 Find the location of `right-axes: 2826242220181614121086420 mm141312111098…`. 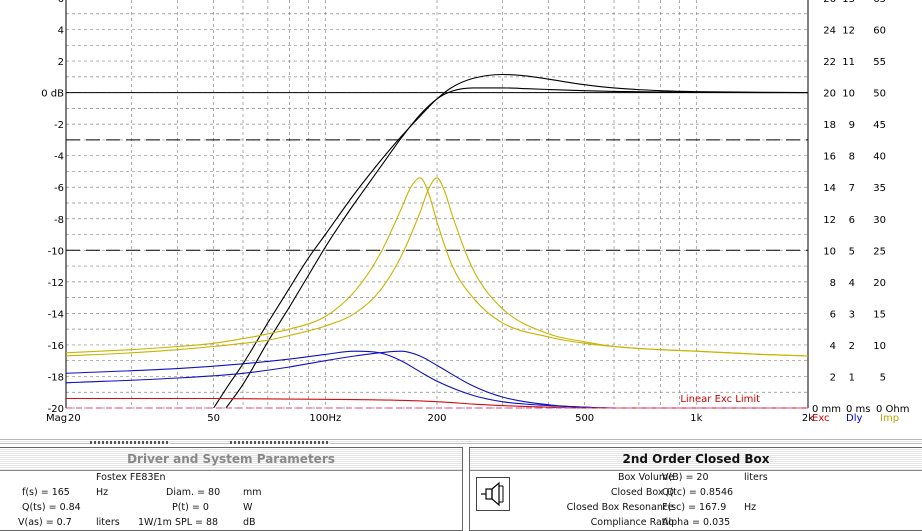

right-axes: 2826242220181614121086420 mm141312111098… is located at coordinates (861, 207).